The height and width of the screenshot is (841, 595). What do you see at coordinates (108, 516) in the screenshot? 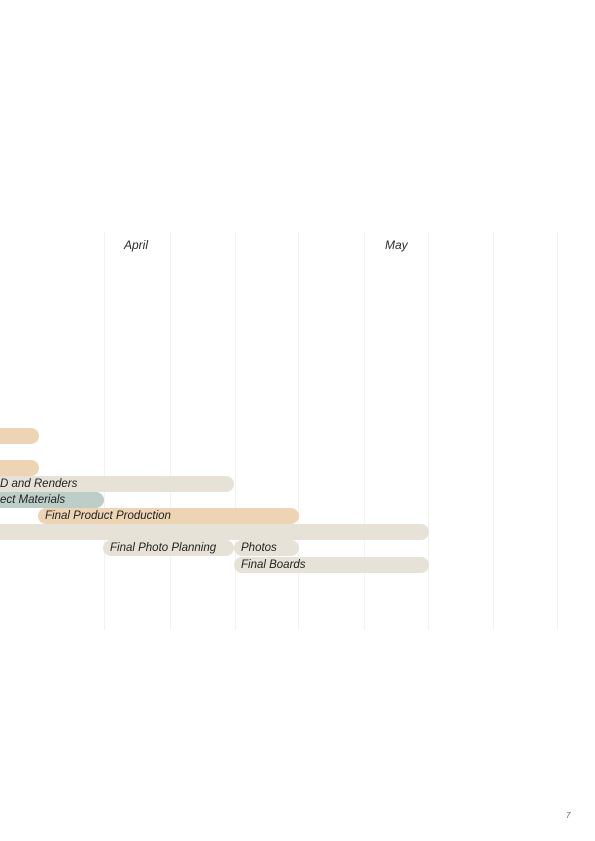
I see `task-label-final-product-production: Final Product Production` at bounding box center [108, 516].